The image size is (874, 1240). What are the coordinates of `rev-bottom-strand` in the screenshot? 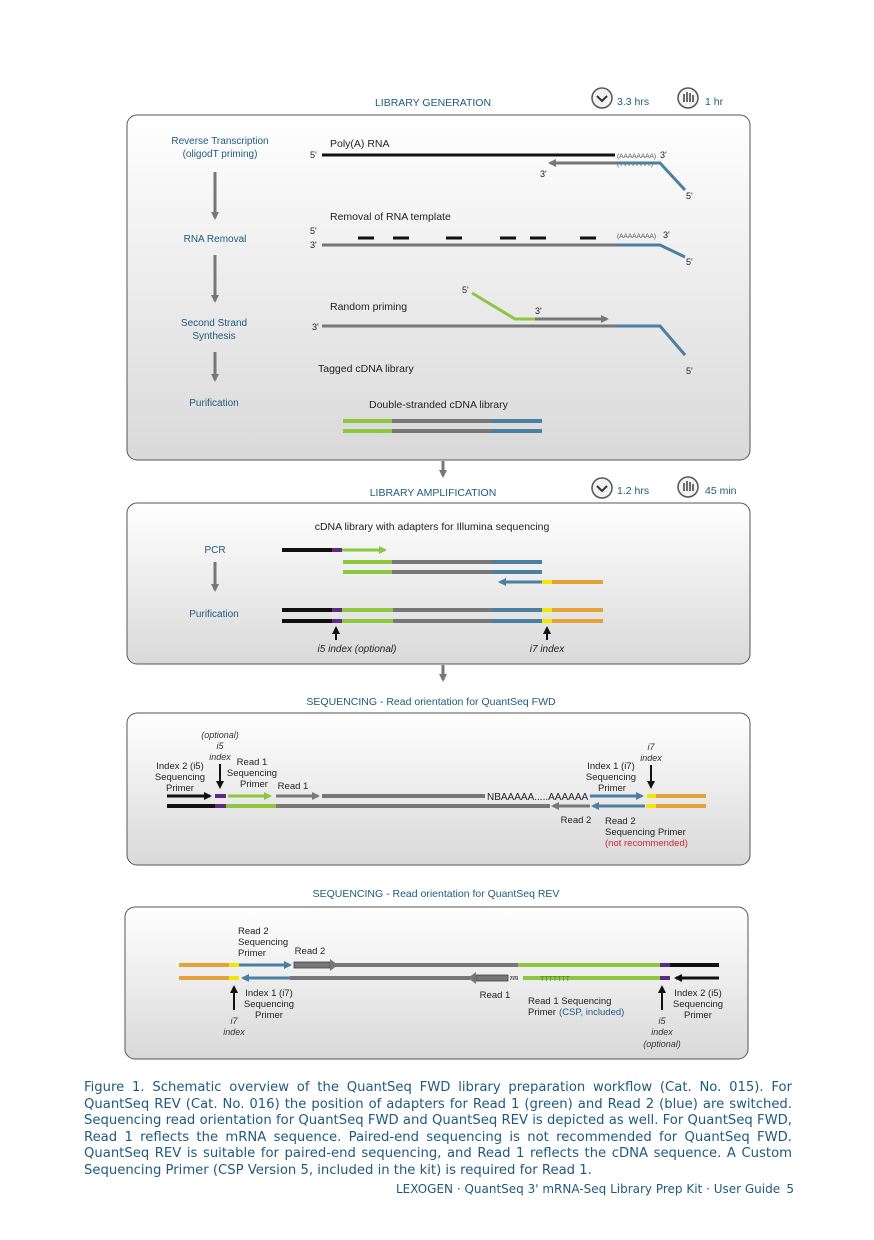 It's located at (449, 978).